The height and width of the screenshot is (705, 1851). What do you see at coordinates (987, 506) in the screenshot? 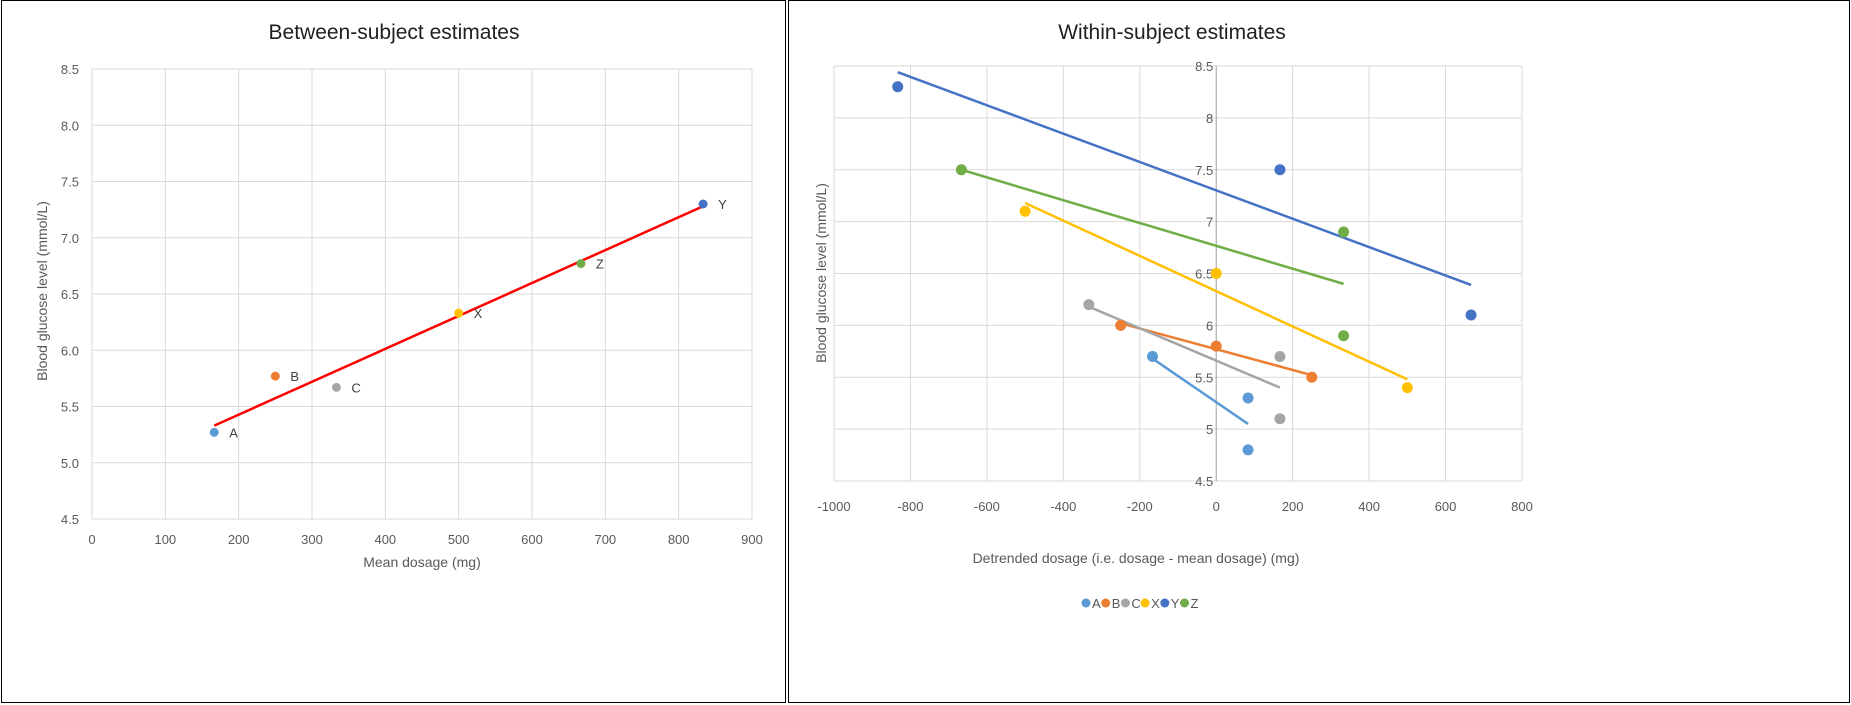
I see `x-tick-label: -600` at bounding box center [987, 506].